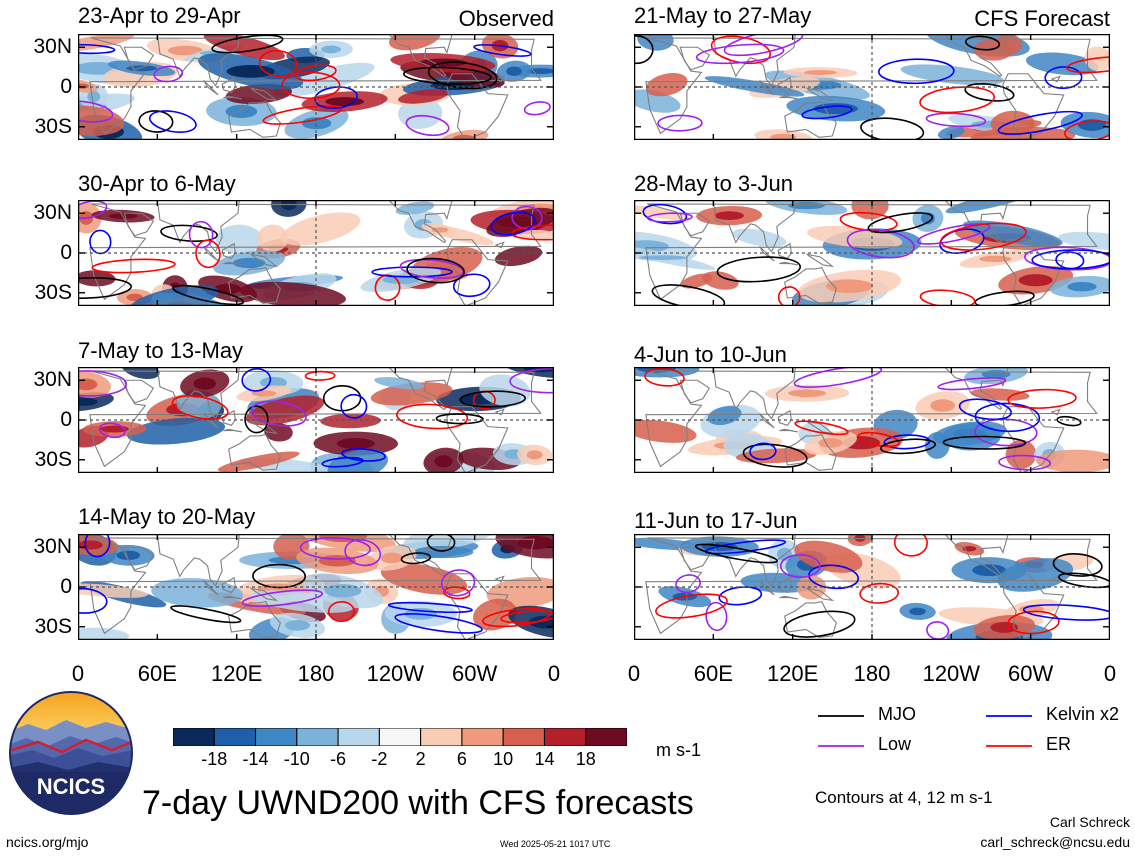  I want to click on panel-title-obs-2: 30-Apr to 6-May, so click(157, 183).